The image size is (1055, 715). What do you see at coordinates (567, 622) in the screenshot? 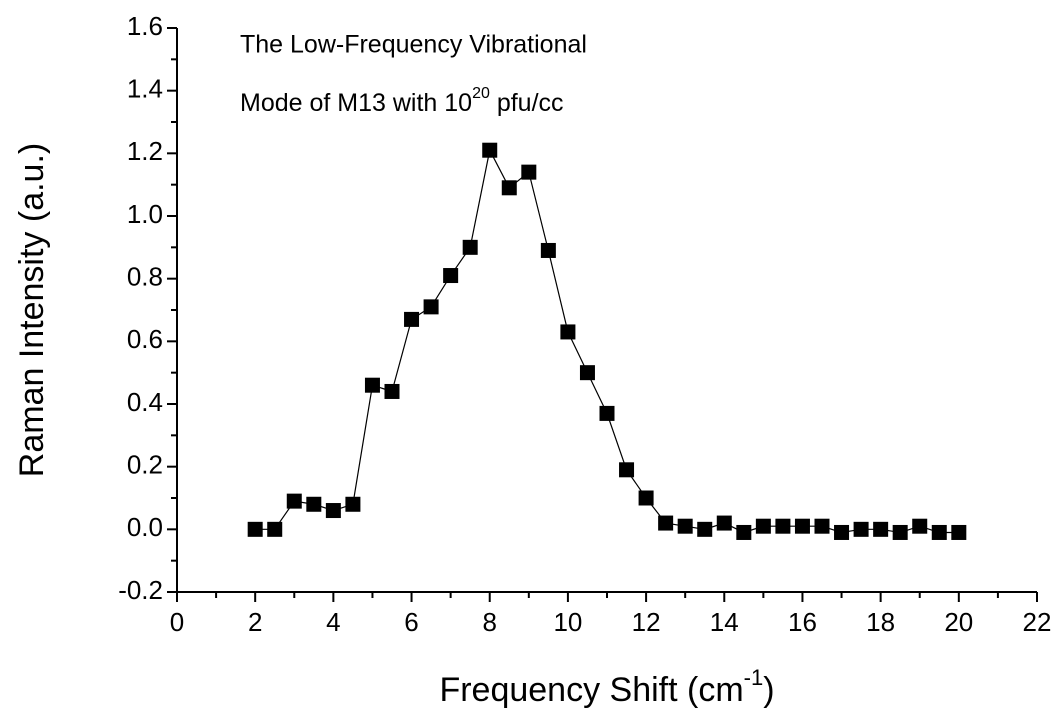
I see `x-tick-label: 10` at bounding box center [567, 622].